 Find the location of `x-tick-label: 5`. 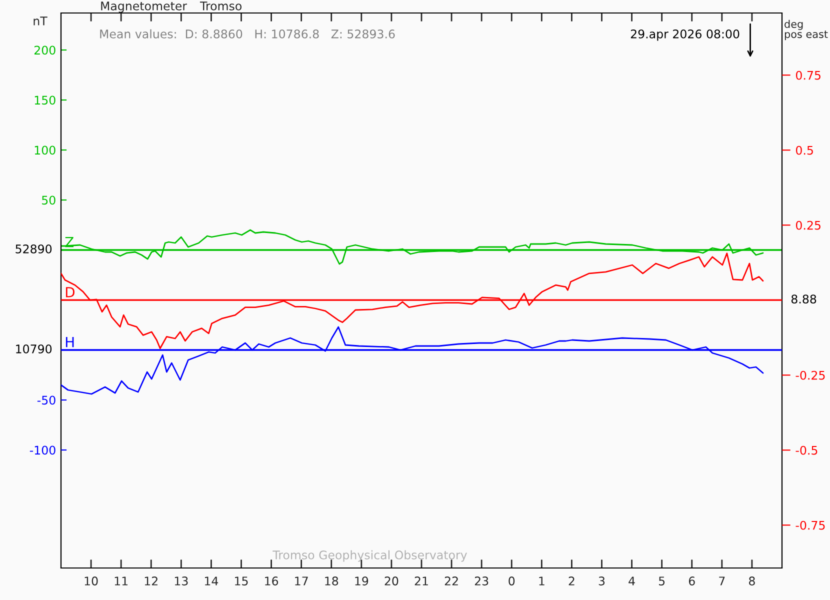

x-tick-label: 5 is located at coordinates (661, 581).